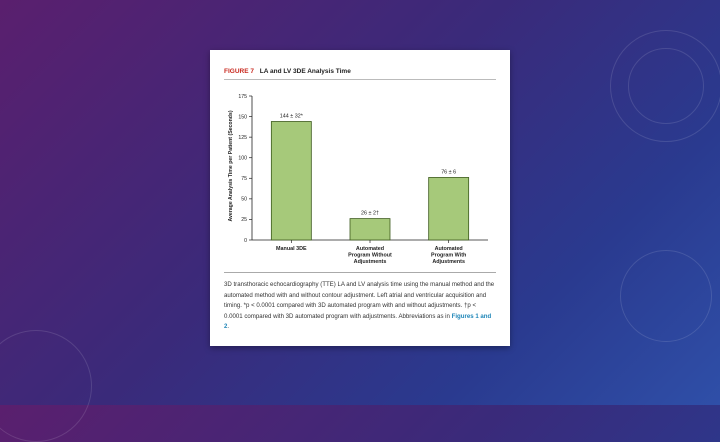 Image resolution: width=720 pixels, height=442 pixels. What do you see at coordinates (292, 117) in the screenshot?
I see `data-label: 144 ± 32*` at bounding box center [292, 117].